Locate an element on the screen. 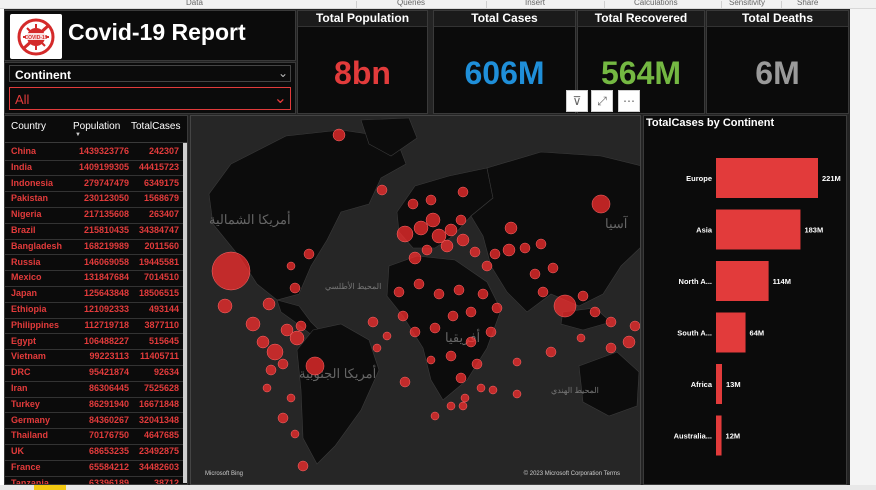  table-row: DRC 95421874 92634 is located at coordinates (94, 373).